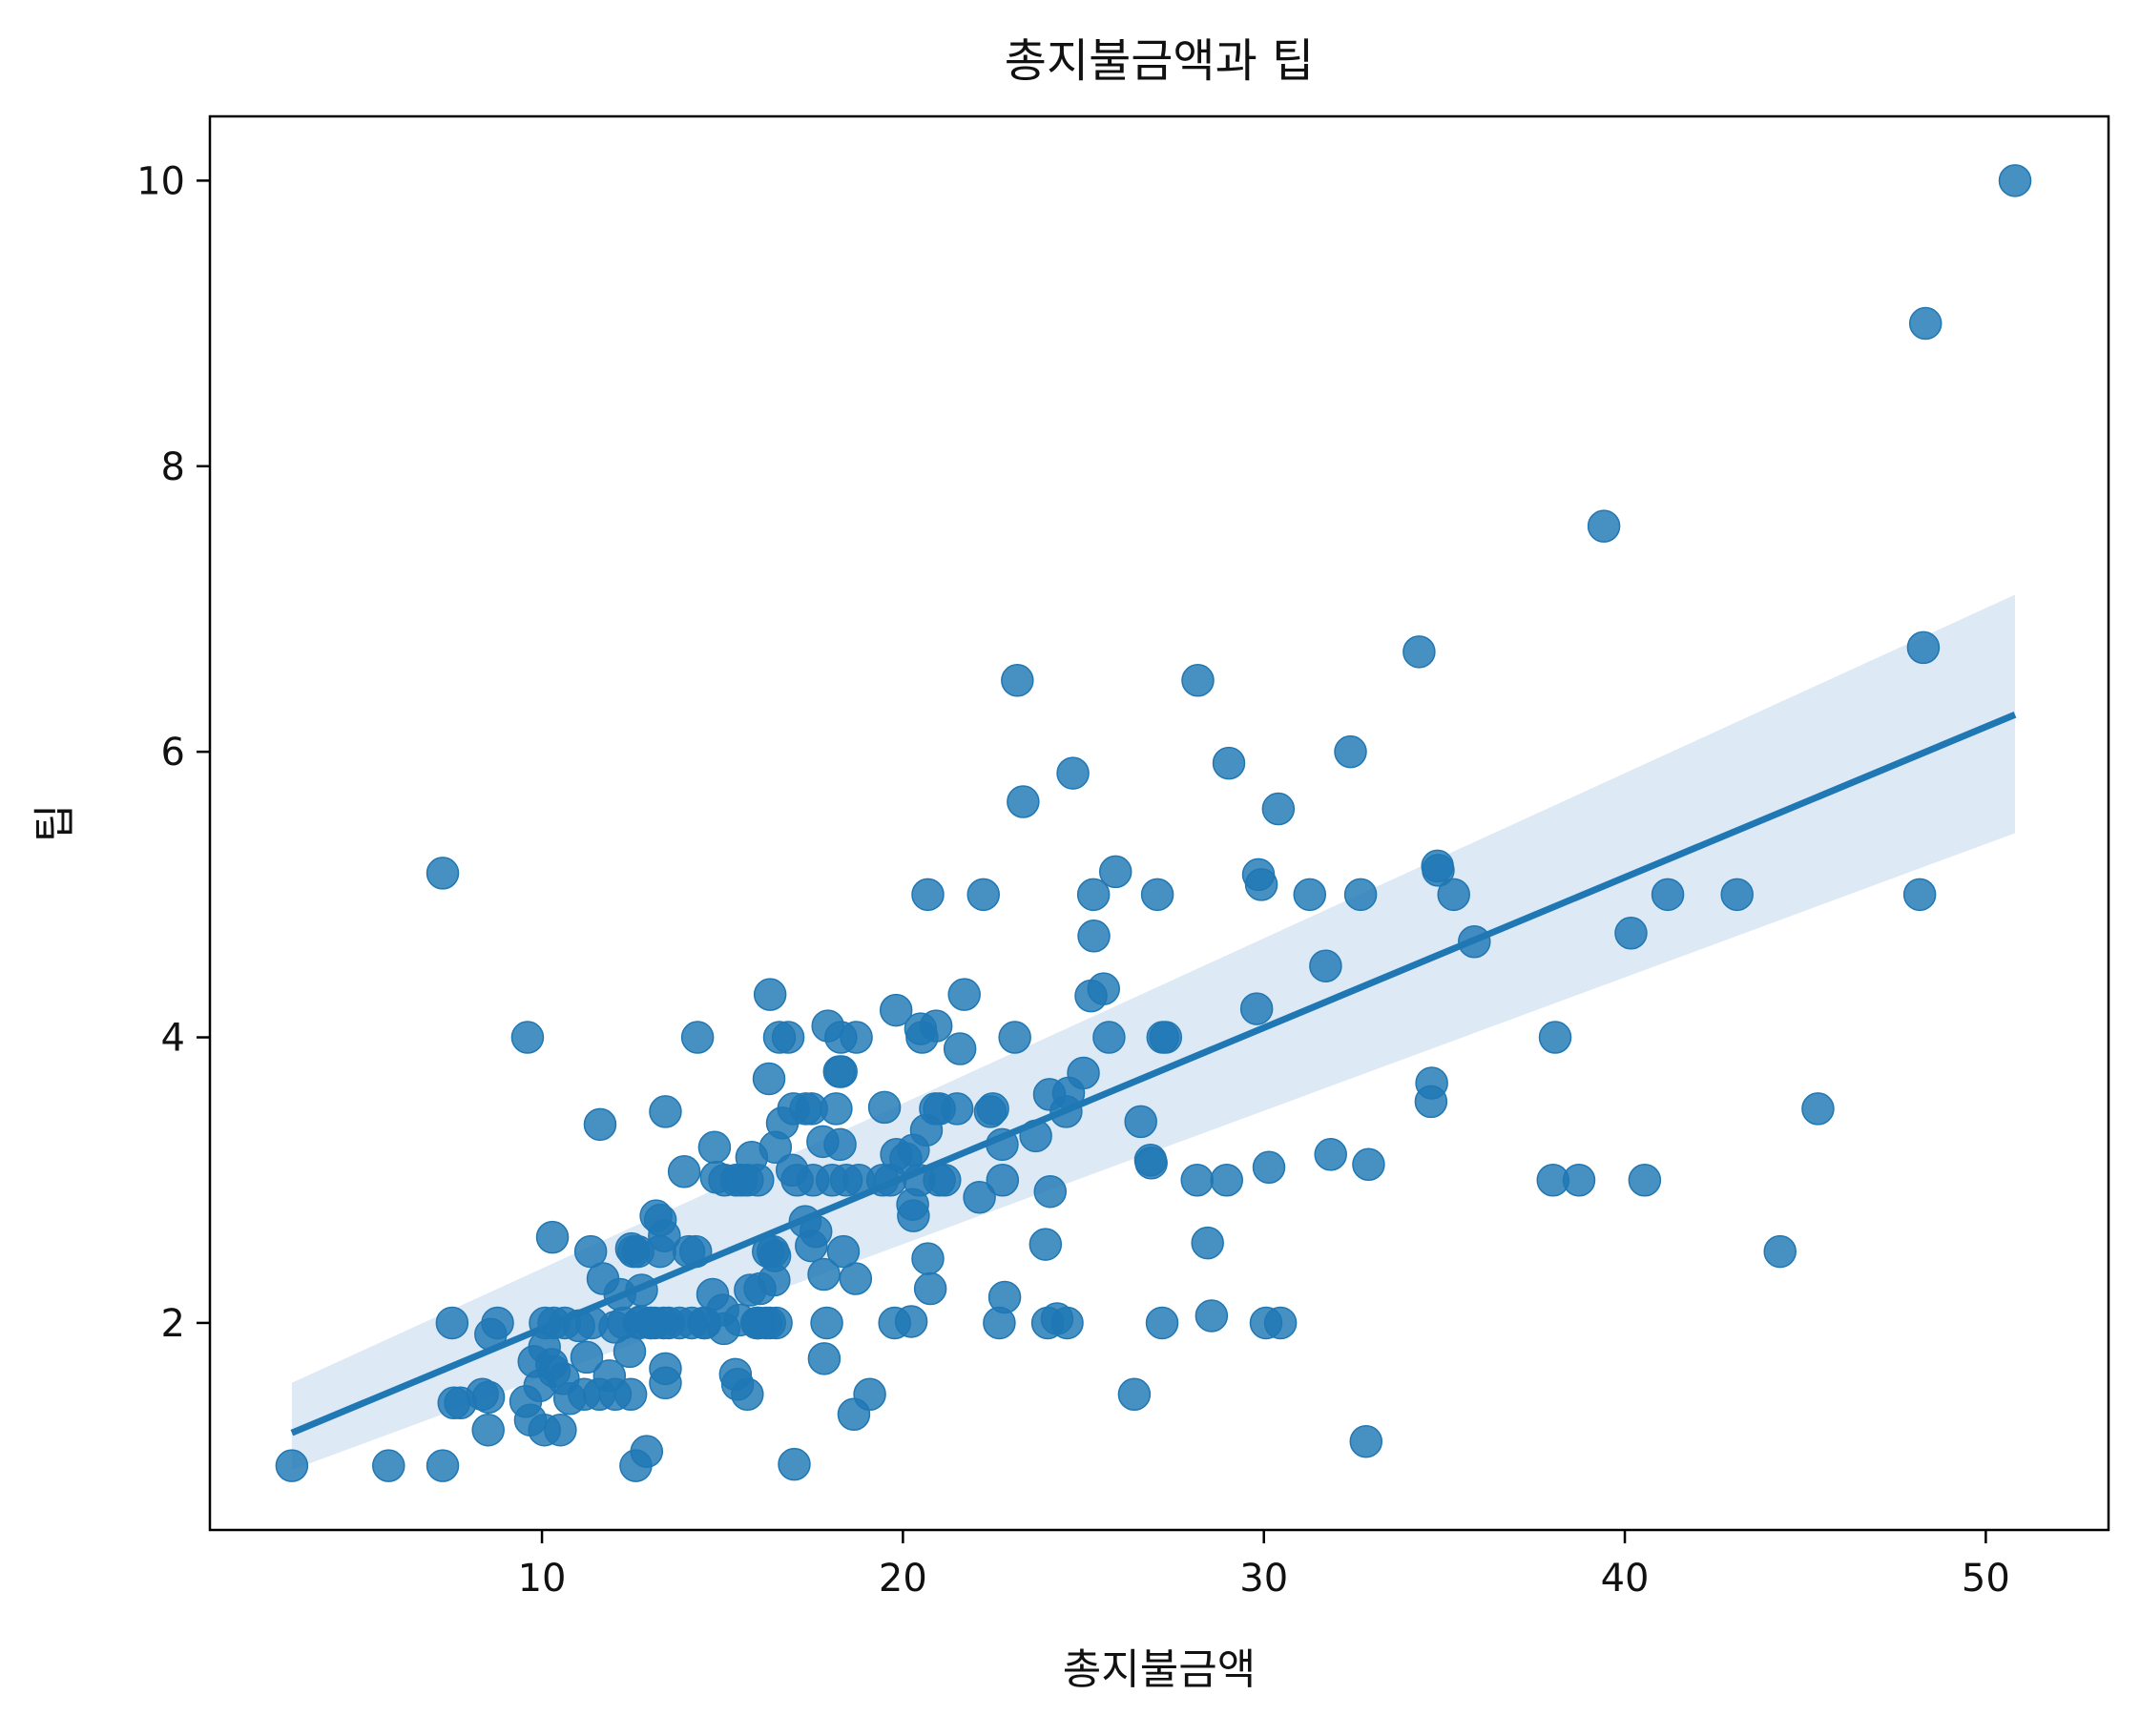 The image size is (2140, 1736). I want to click on y-tick-label: 2, so click(173, 1324).